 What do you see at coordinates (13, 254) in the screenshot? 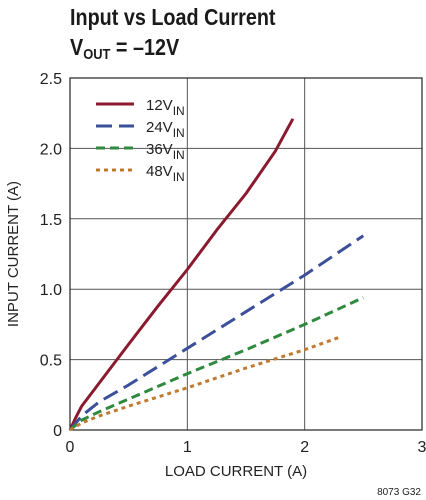
I see `y-axis-title: INPUT CURRENT (A)` at bounding box center [13, 254].